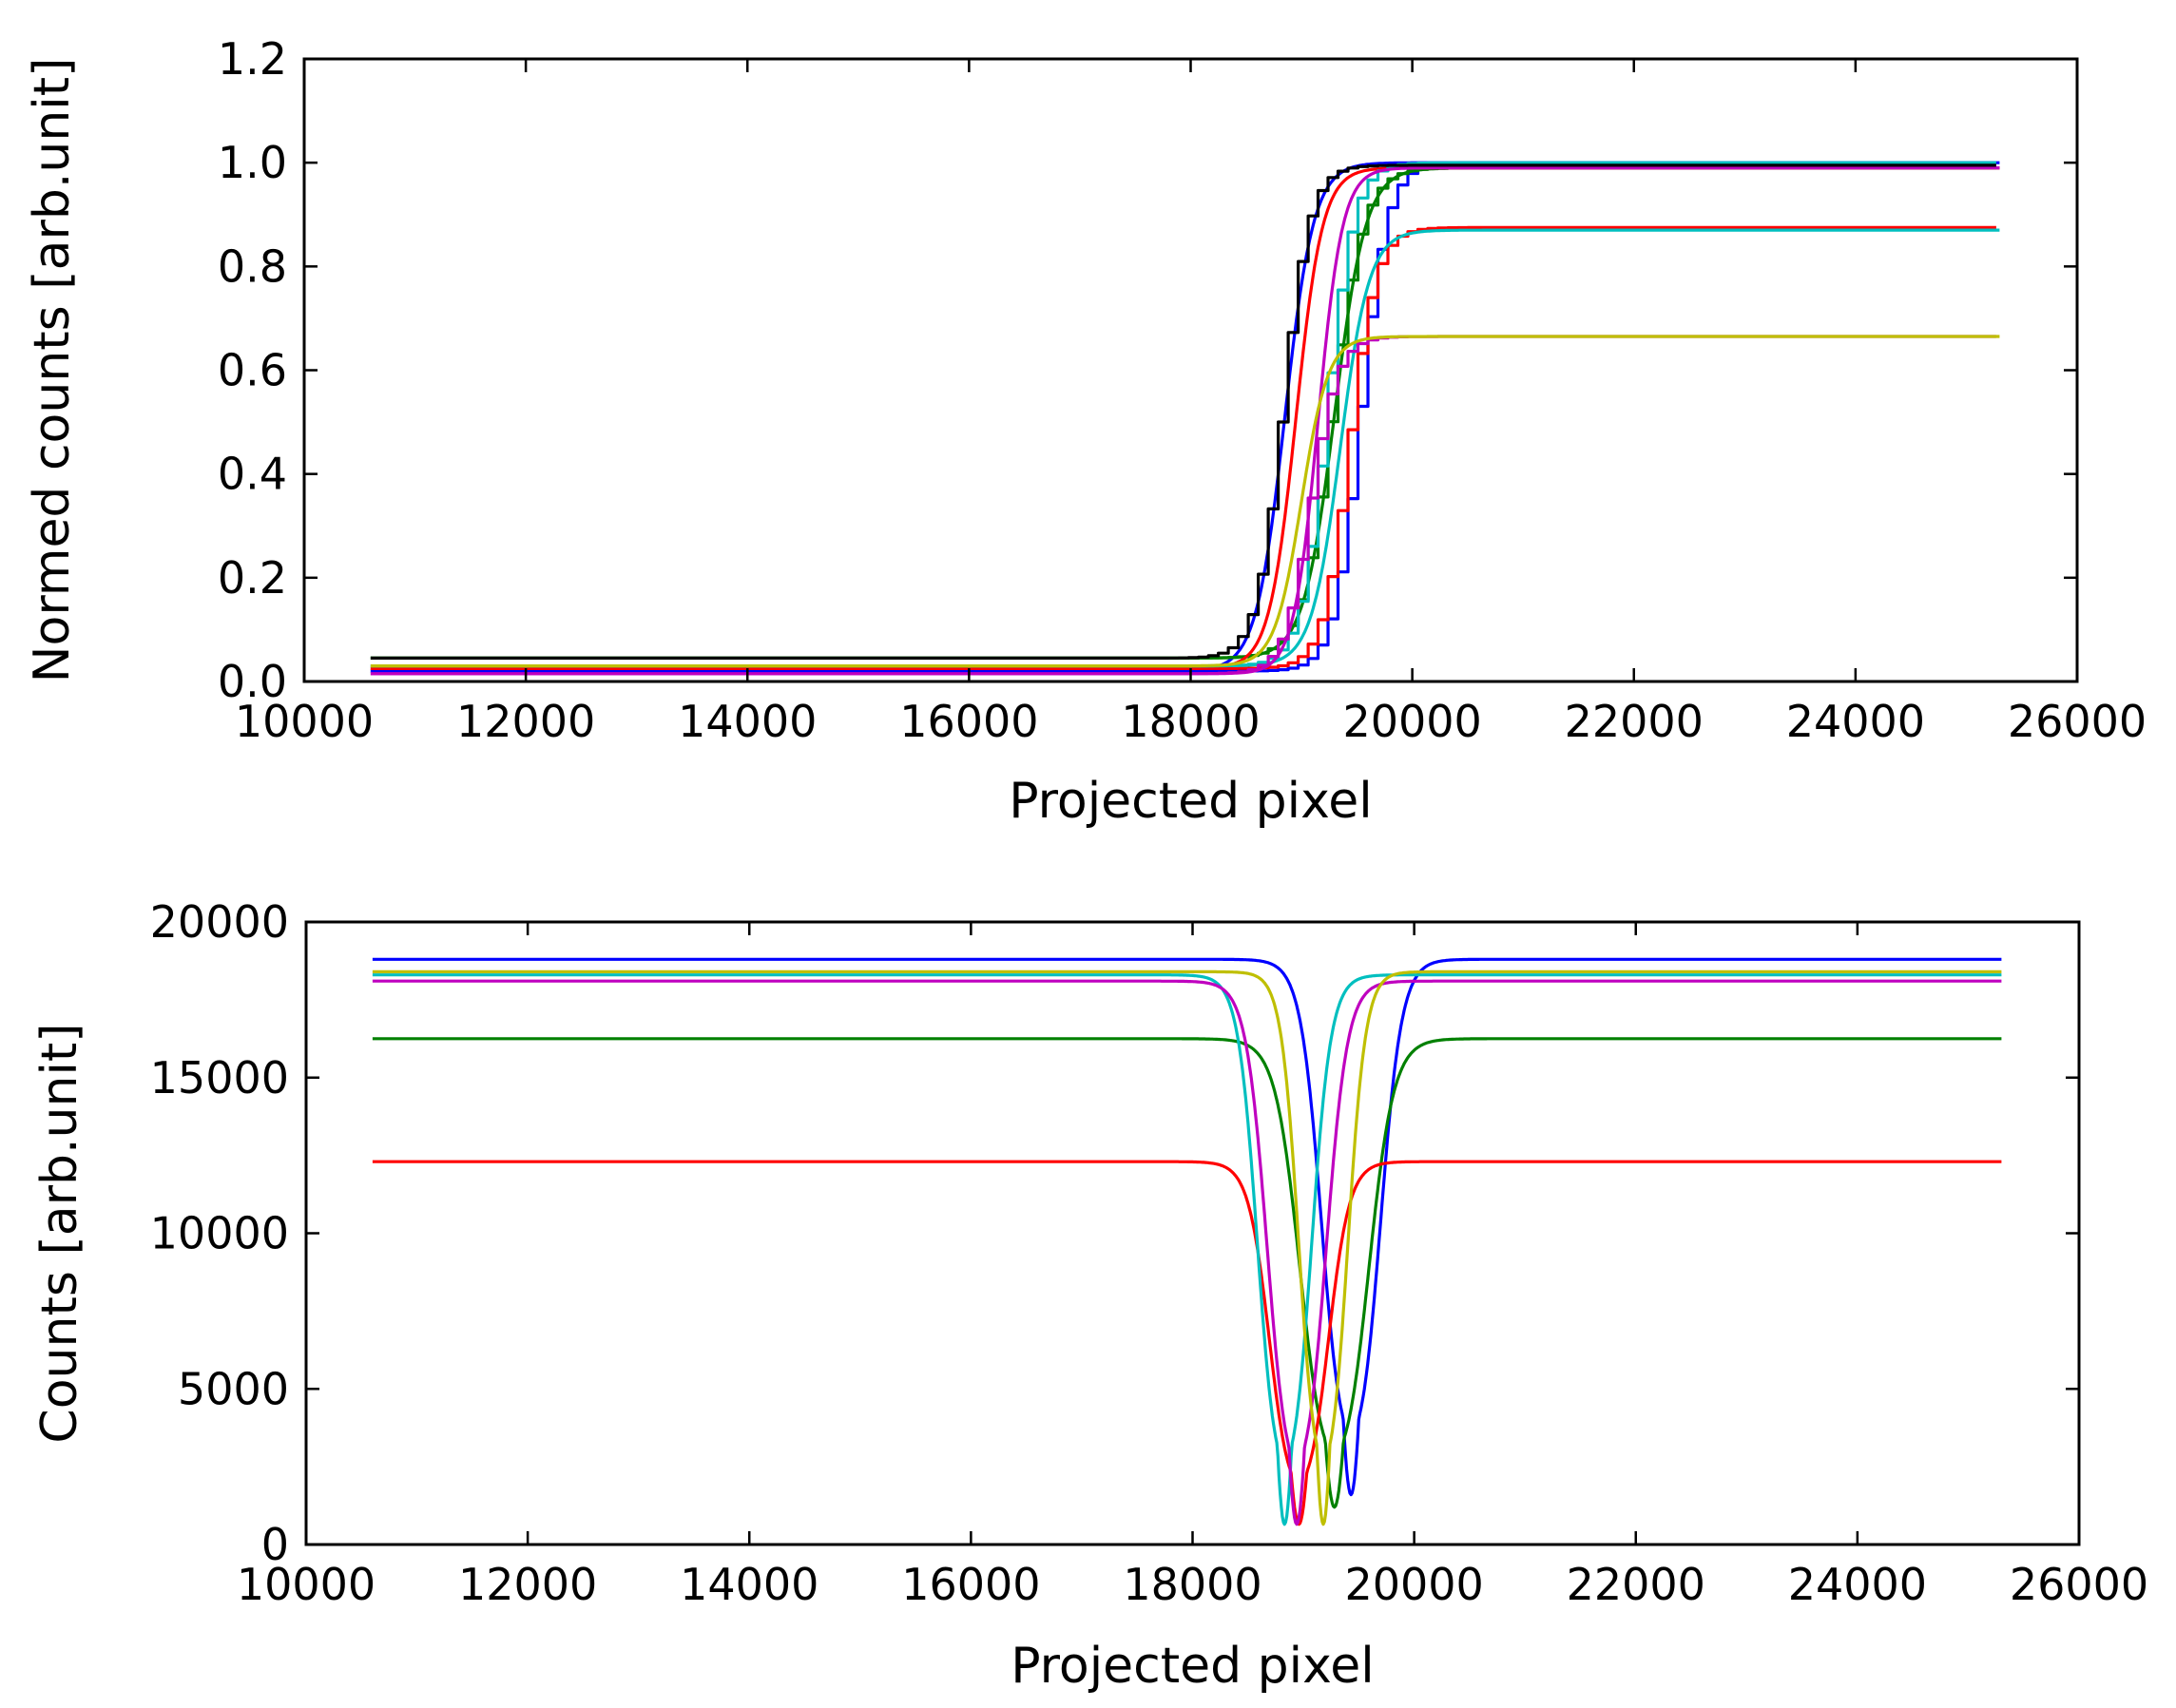 This screenshot has width=2176, height=1708. I want to click on y-tick-label: 20000, so click(219, 922).